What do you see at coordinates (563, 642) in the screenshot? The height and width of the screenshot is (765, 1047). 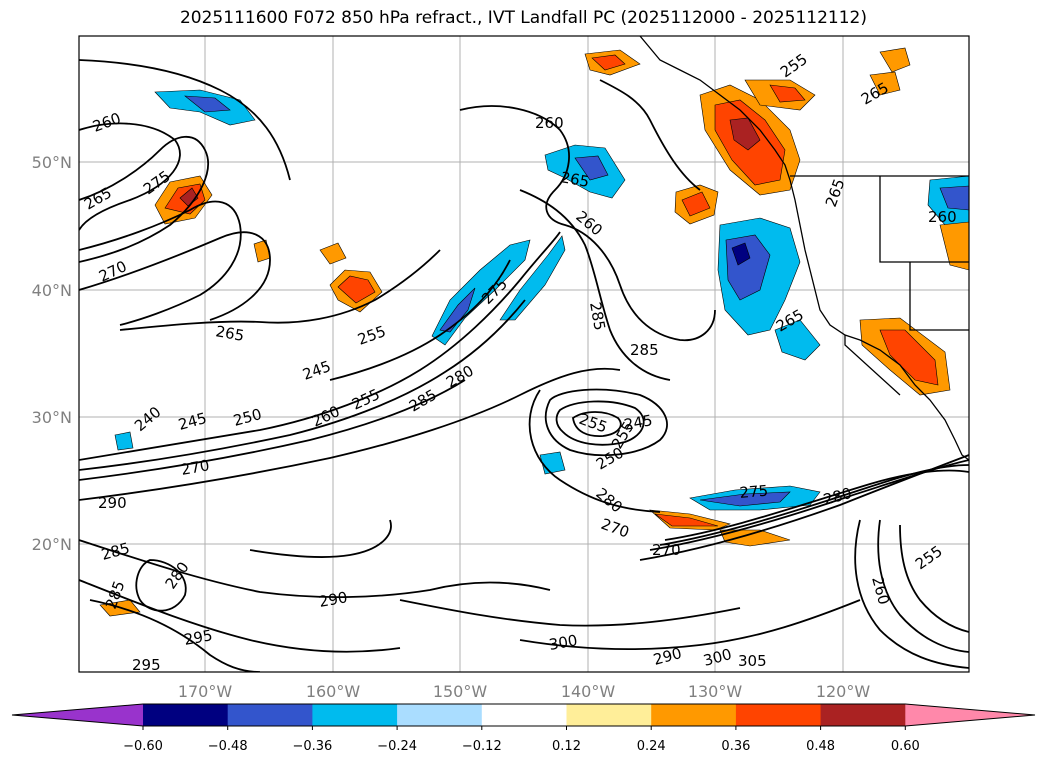 I see `contour-label: 300` at bounding box center [563, 642].